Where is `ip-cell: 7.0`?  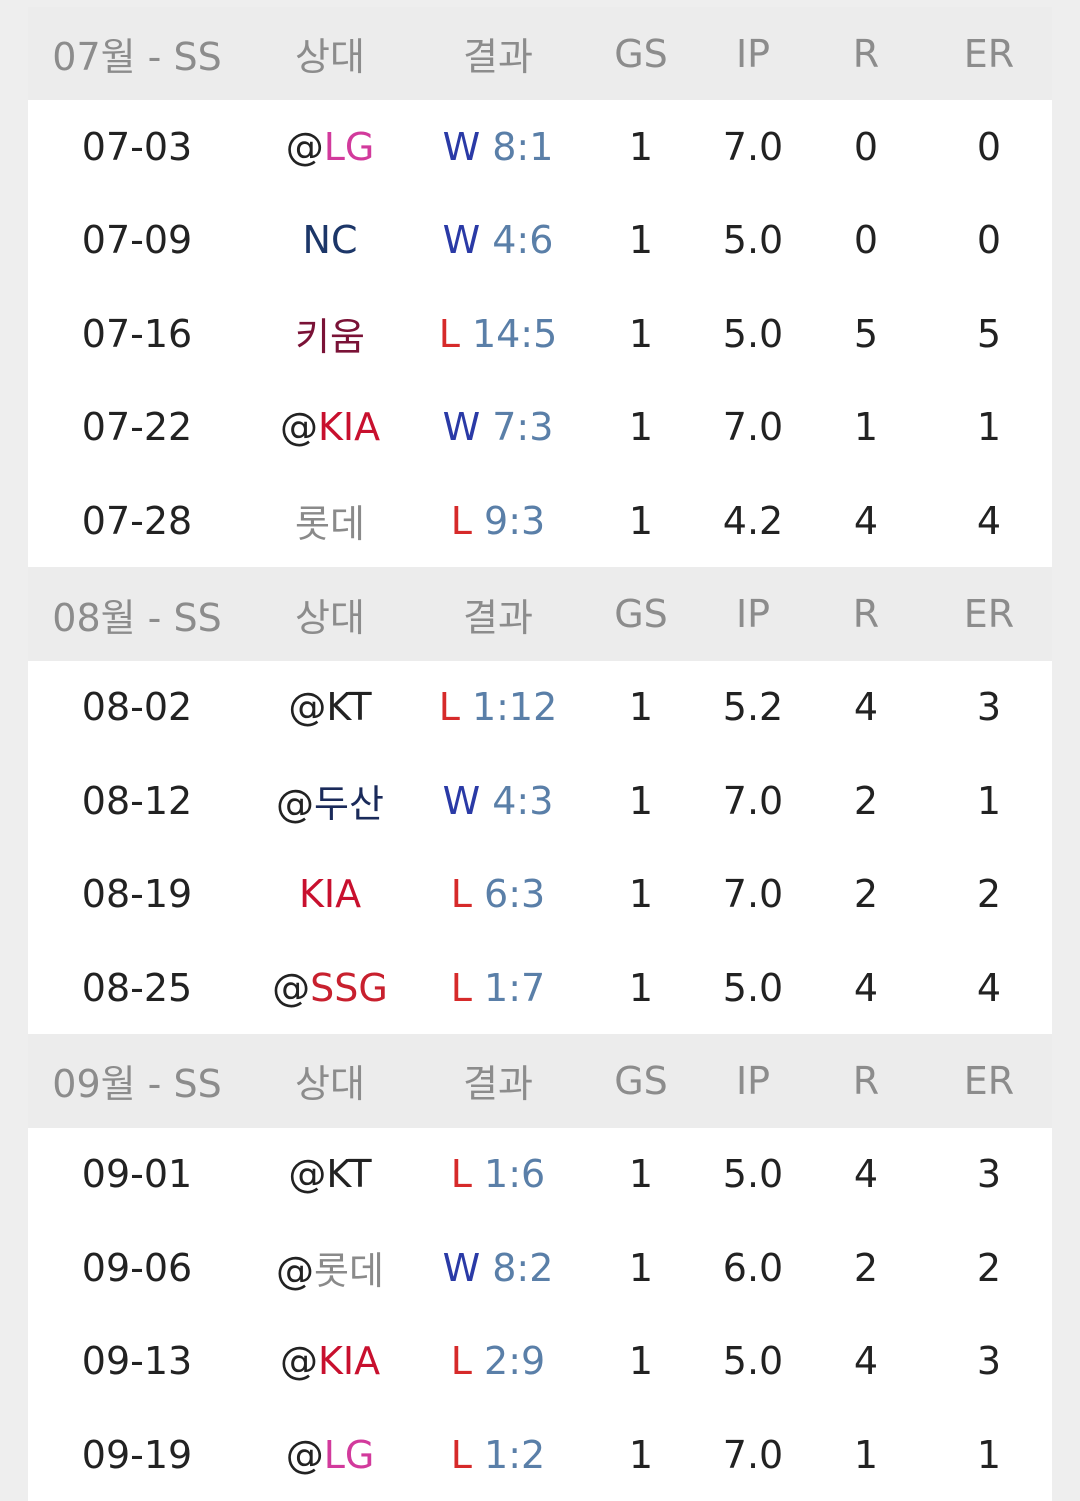
ip-cell: 7.0 is located at coordinates (753, 894).